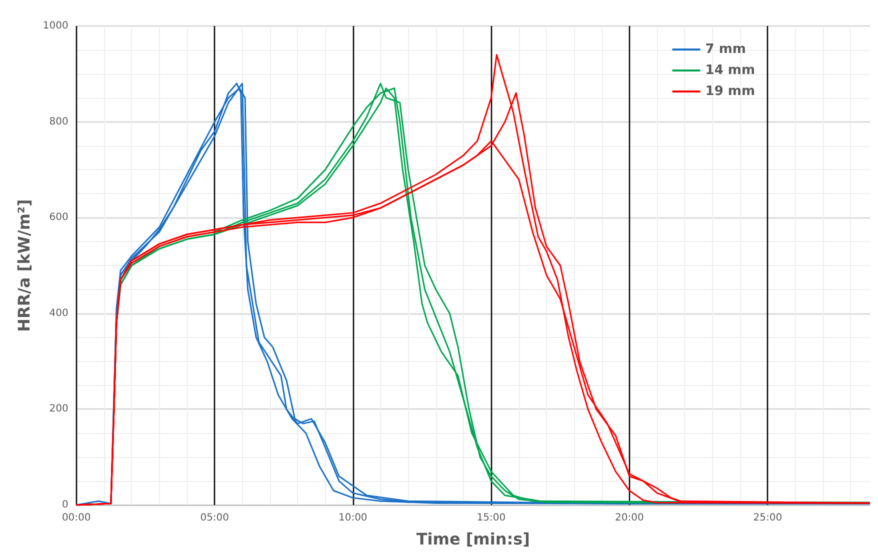 The width and height of the screenshot is (878, 560). Describe the element at coordinates (767, 518) in the screenshot. I see `x-tick-label: 25:00` at that location.